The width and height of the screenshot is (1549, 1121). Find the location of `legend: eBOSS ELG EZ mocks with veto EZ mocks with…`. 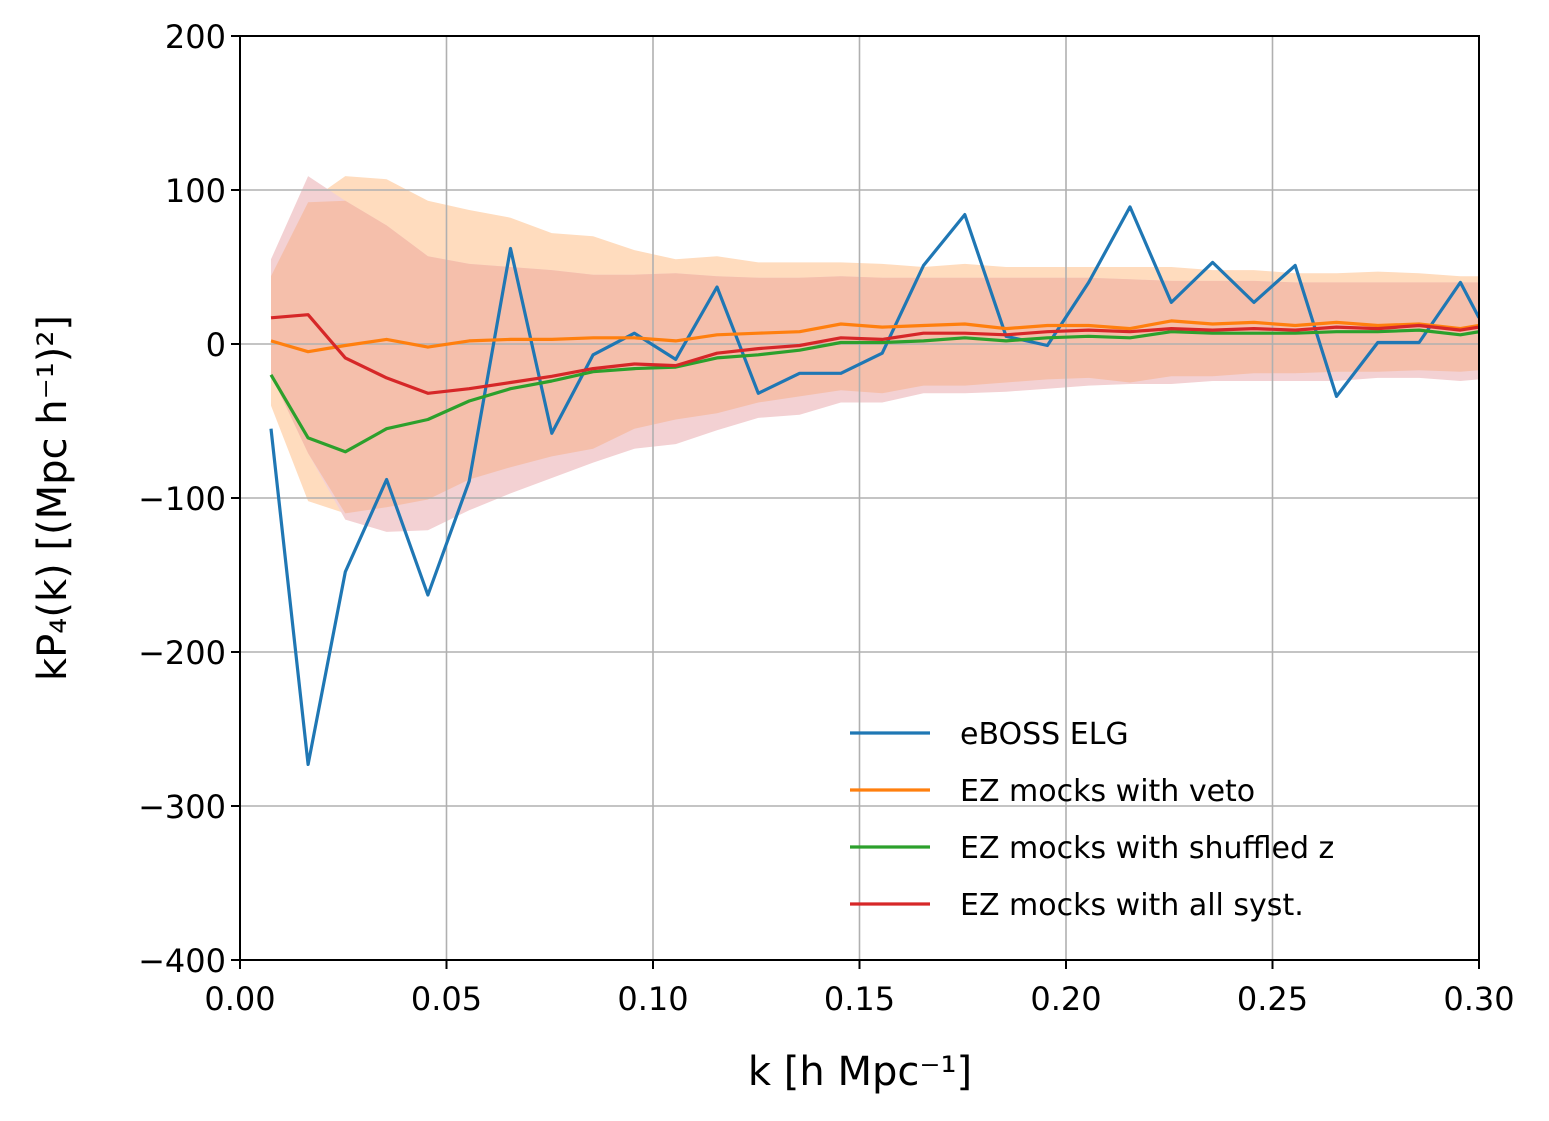

legend: eBOSS ELG EZ mocks with veto EZ mocks with… is located at coordinates (1092, 820).